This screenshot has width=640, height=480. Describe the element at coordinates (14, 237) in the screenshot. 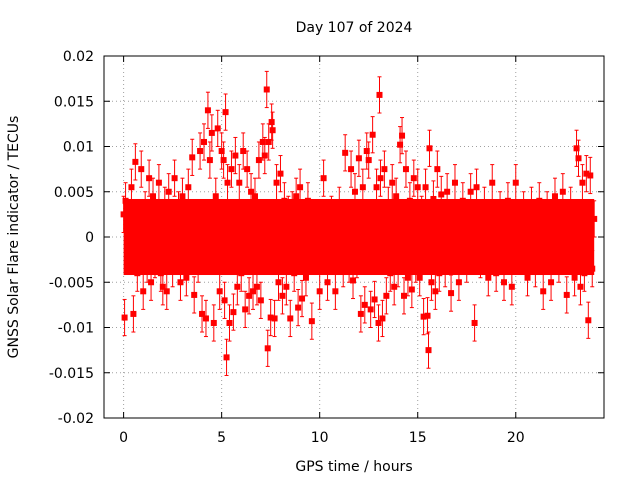

I see `y-axis-label: GNSS Solar Flare indicator / TECUs` at that location.